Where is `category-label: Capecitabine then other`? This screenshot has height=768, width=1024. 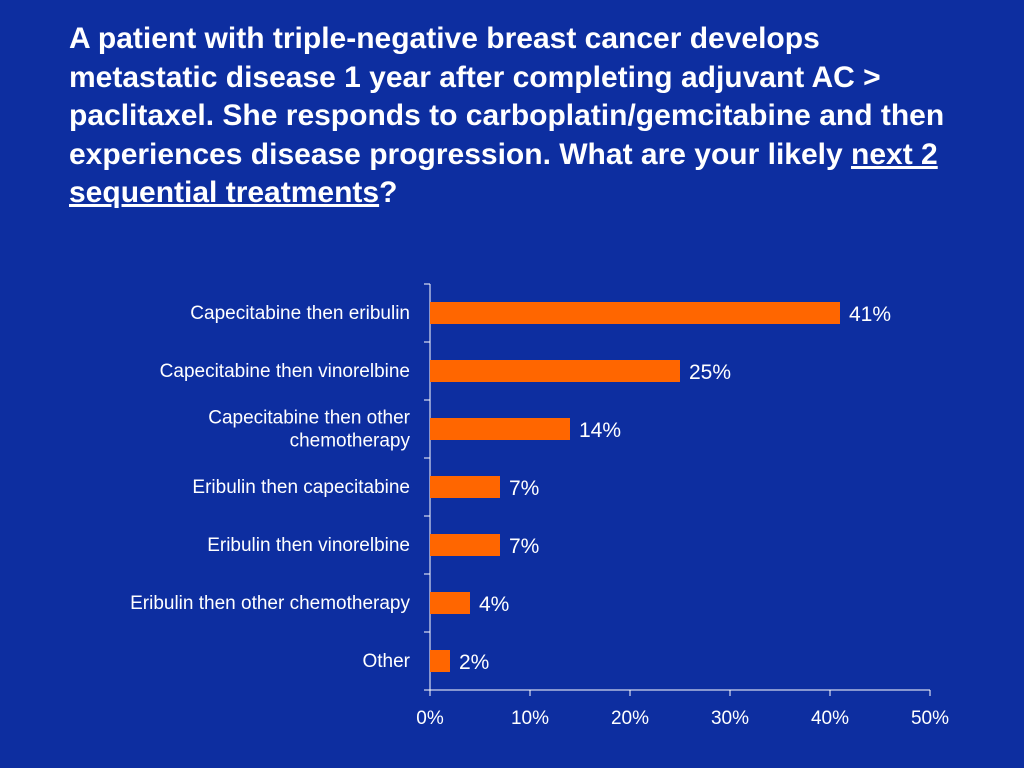
category-label: Capecitabine then other is located at coordinates (309, 418).